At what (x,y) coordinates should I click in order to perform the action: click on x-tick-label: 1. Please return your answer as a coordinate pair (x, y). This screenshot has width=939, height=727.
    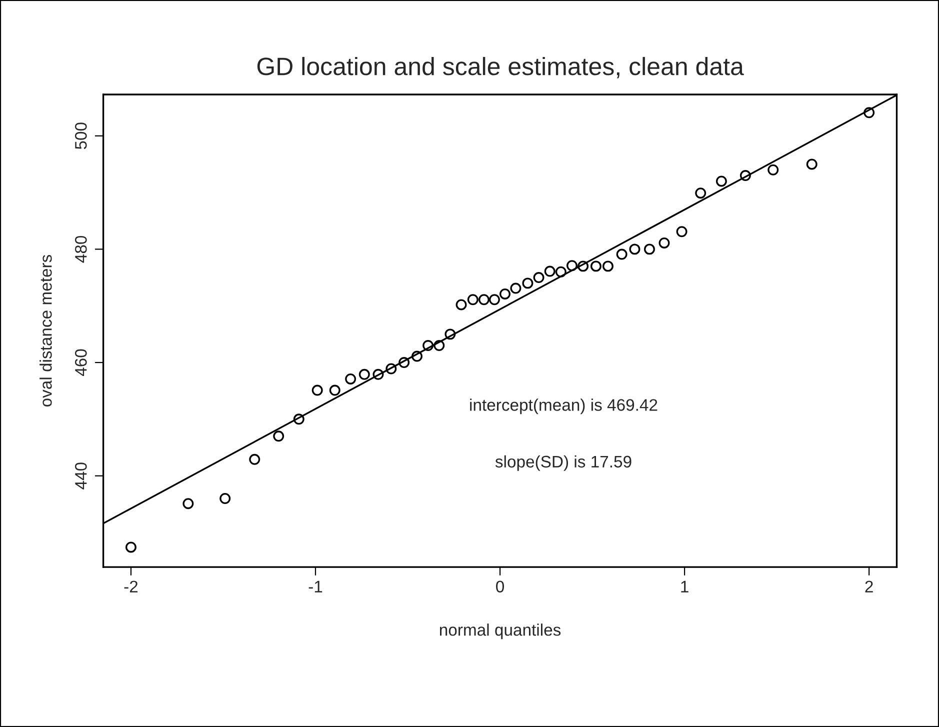
    Looking at the image, I should click on (684, 586).